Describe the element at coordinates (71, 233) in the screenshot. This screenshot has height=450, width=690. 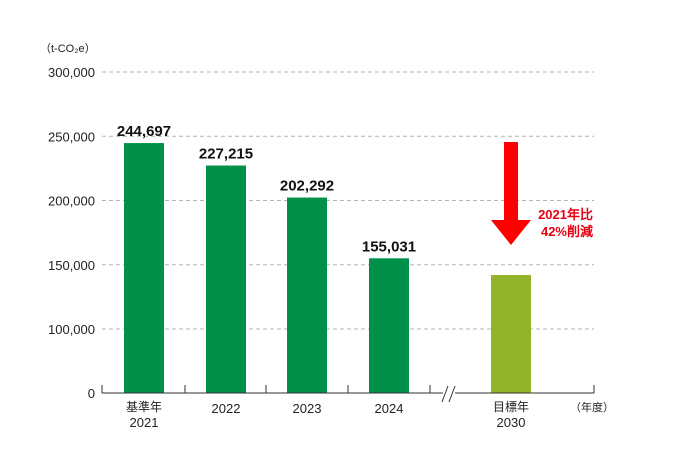
I see `y-axis-ticks: 0 100,000 150,000 200,000 250,000 300,000` at that location.